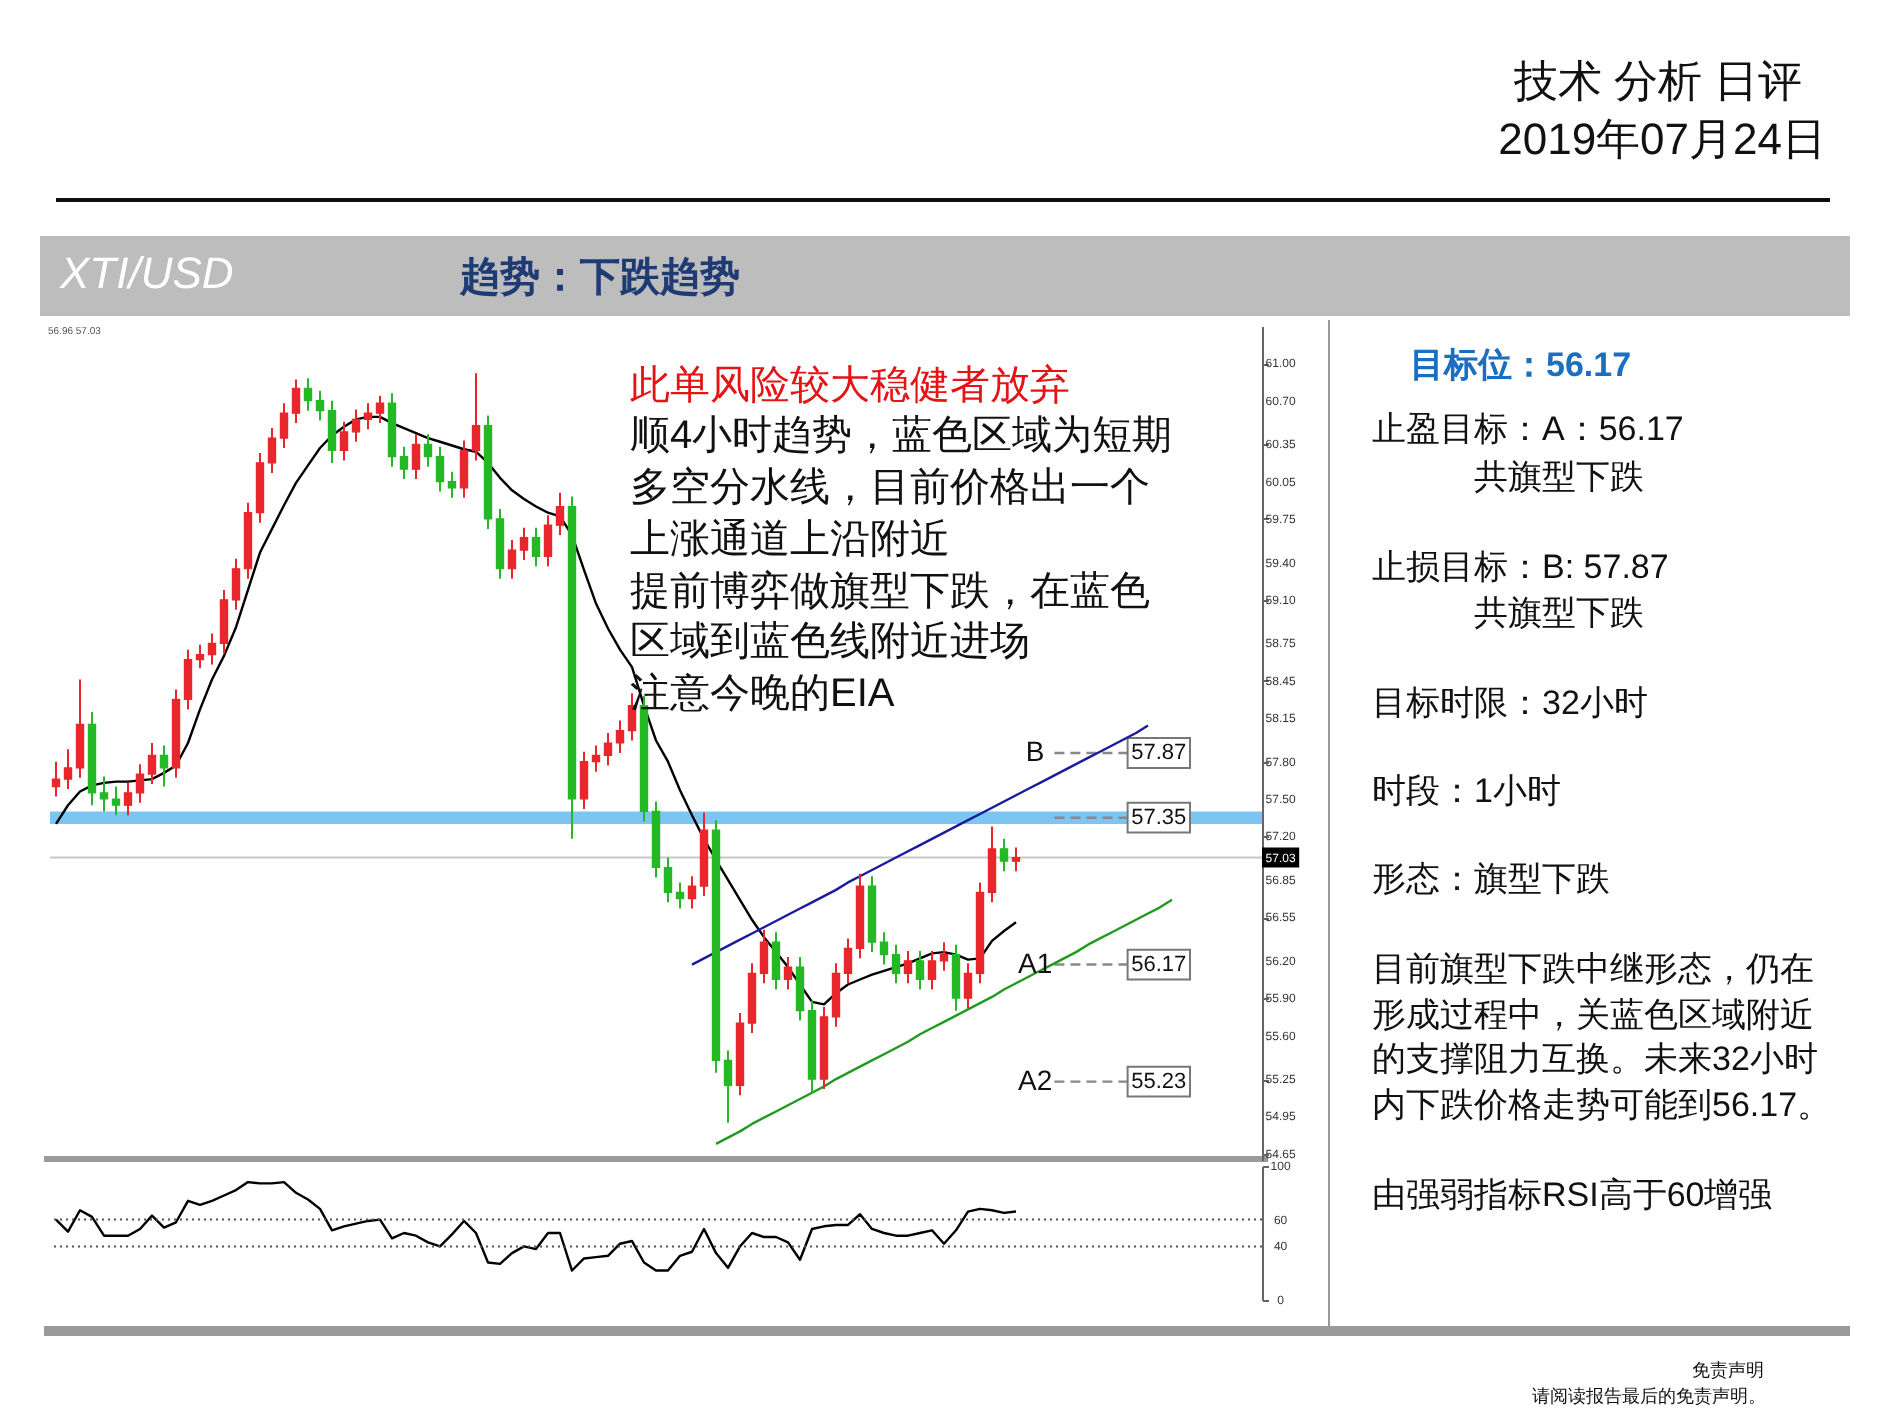  Describe the element at coordinates (600, 279) in the screenshot. I see `chart-subtitle: 趋势：下跌趋势` at that location.